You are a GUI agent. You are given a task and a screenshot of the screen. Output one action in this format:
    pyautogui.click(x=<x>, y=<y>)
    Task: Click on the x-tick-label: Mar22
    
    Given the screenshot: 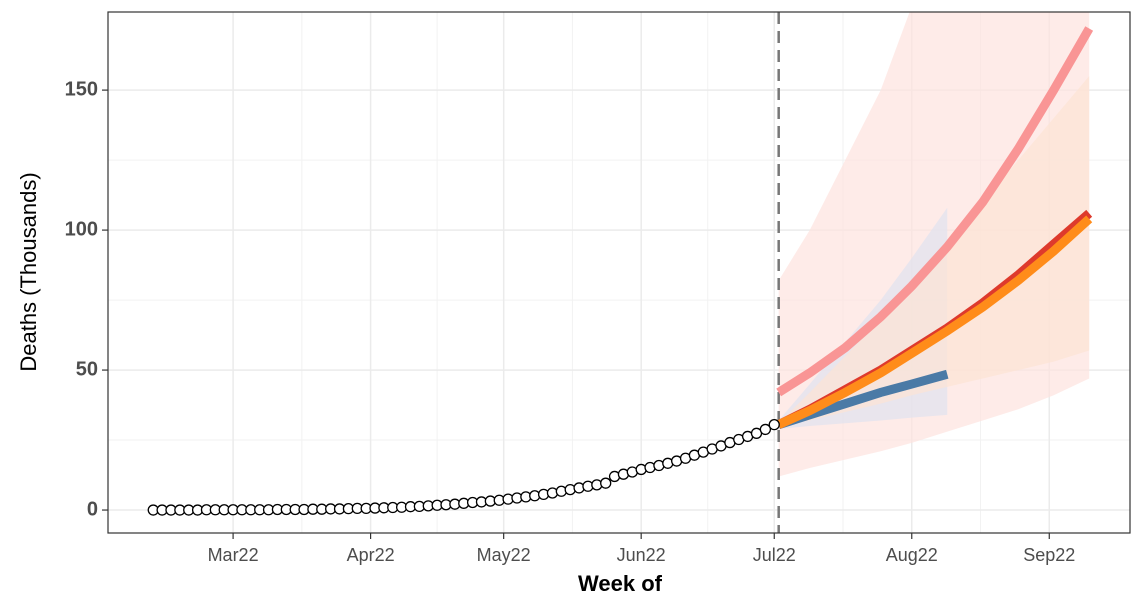 What is the action you would take?
    pyautogui.click(x=233, y=555)
    